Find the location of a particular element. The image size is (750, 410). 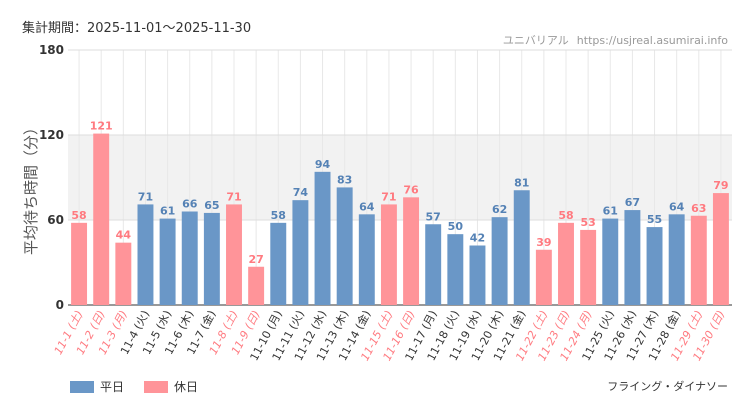

bar-value-label: 67 is located at coordinates (632, 202).